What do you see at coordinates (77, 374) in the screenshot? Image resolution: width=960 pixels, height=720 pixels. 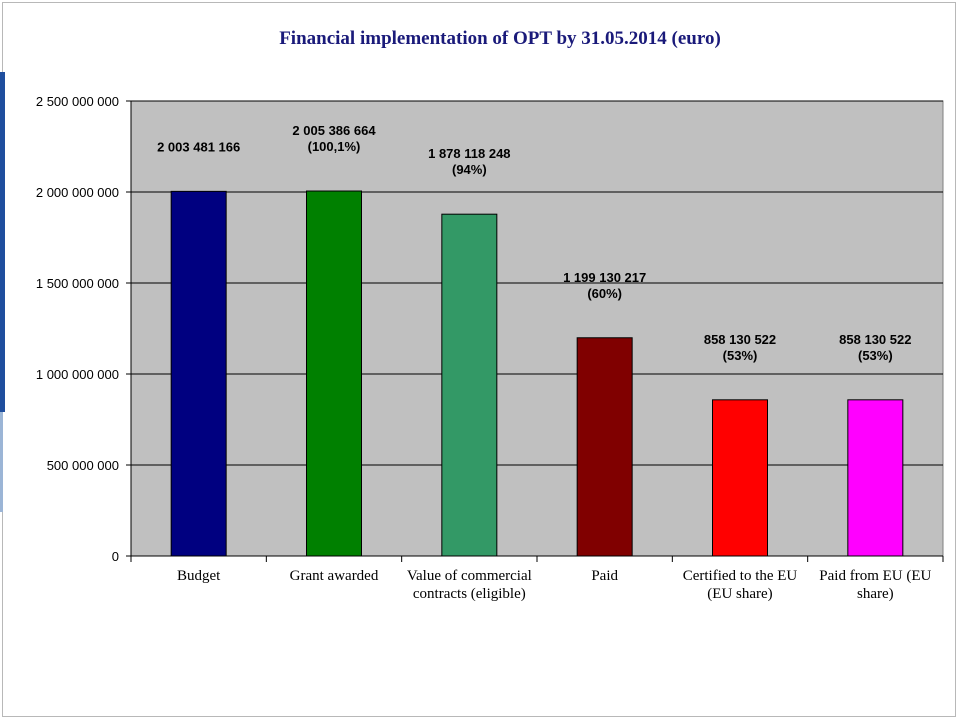 I see `y-tick-label: 1 000 000 000` at bounding box center [77, 374].